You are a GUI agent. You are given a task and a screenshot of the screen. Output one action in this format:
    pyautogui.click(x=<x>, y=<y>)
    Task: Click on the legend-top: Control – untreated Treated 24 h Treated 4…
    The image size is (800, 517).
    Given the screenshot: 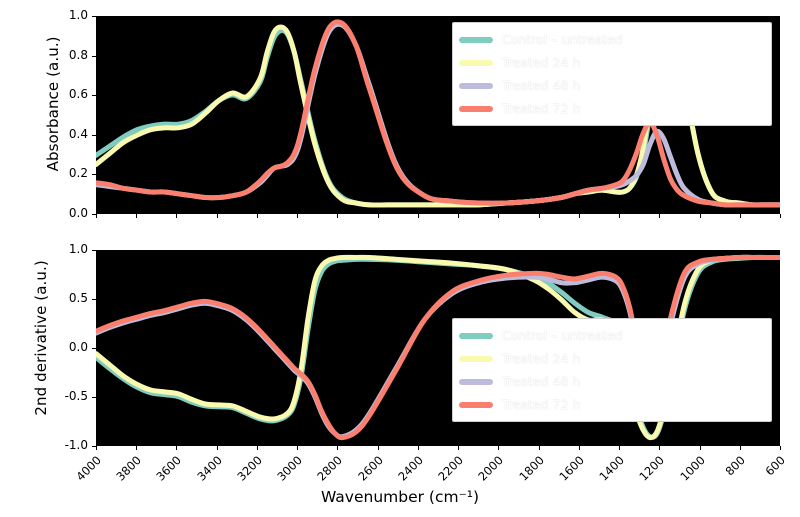 What is the action you would take?
    pyautogui.click(x=612, y=74)
    